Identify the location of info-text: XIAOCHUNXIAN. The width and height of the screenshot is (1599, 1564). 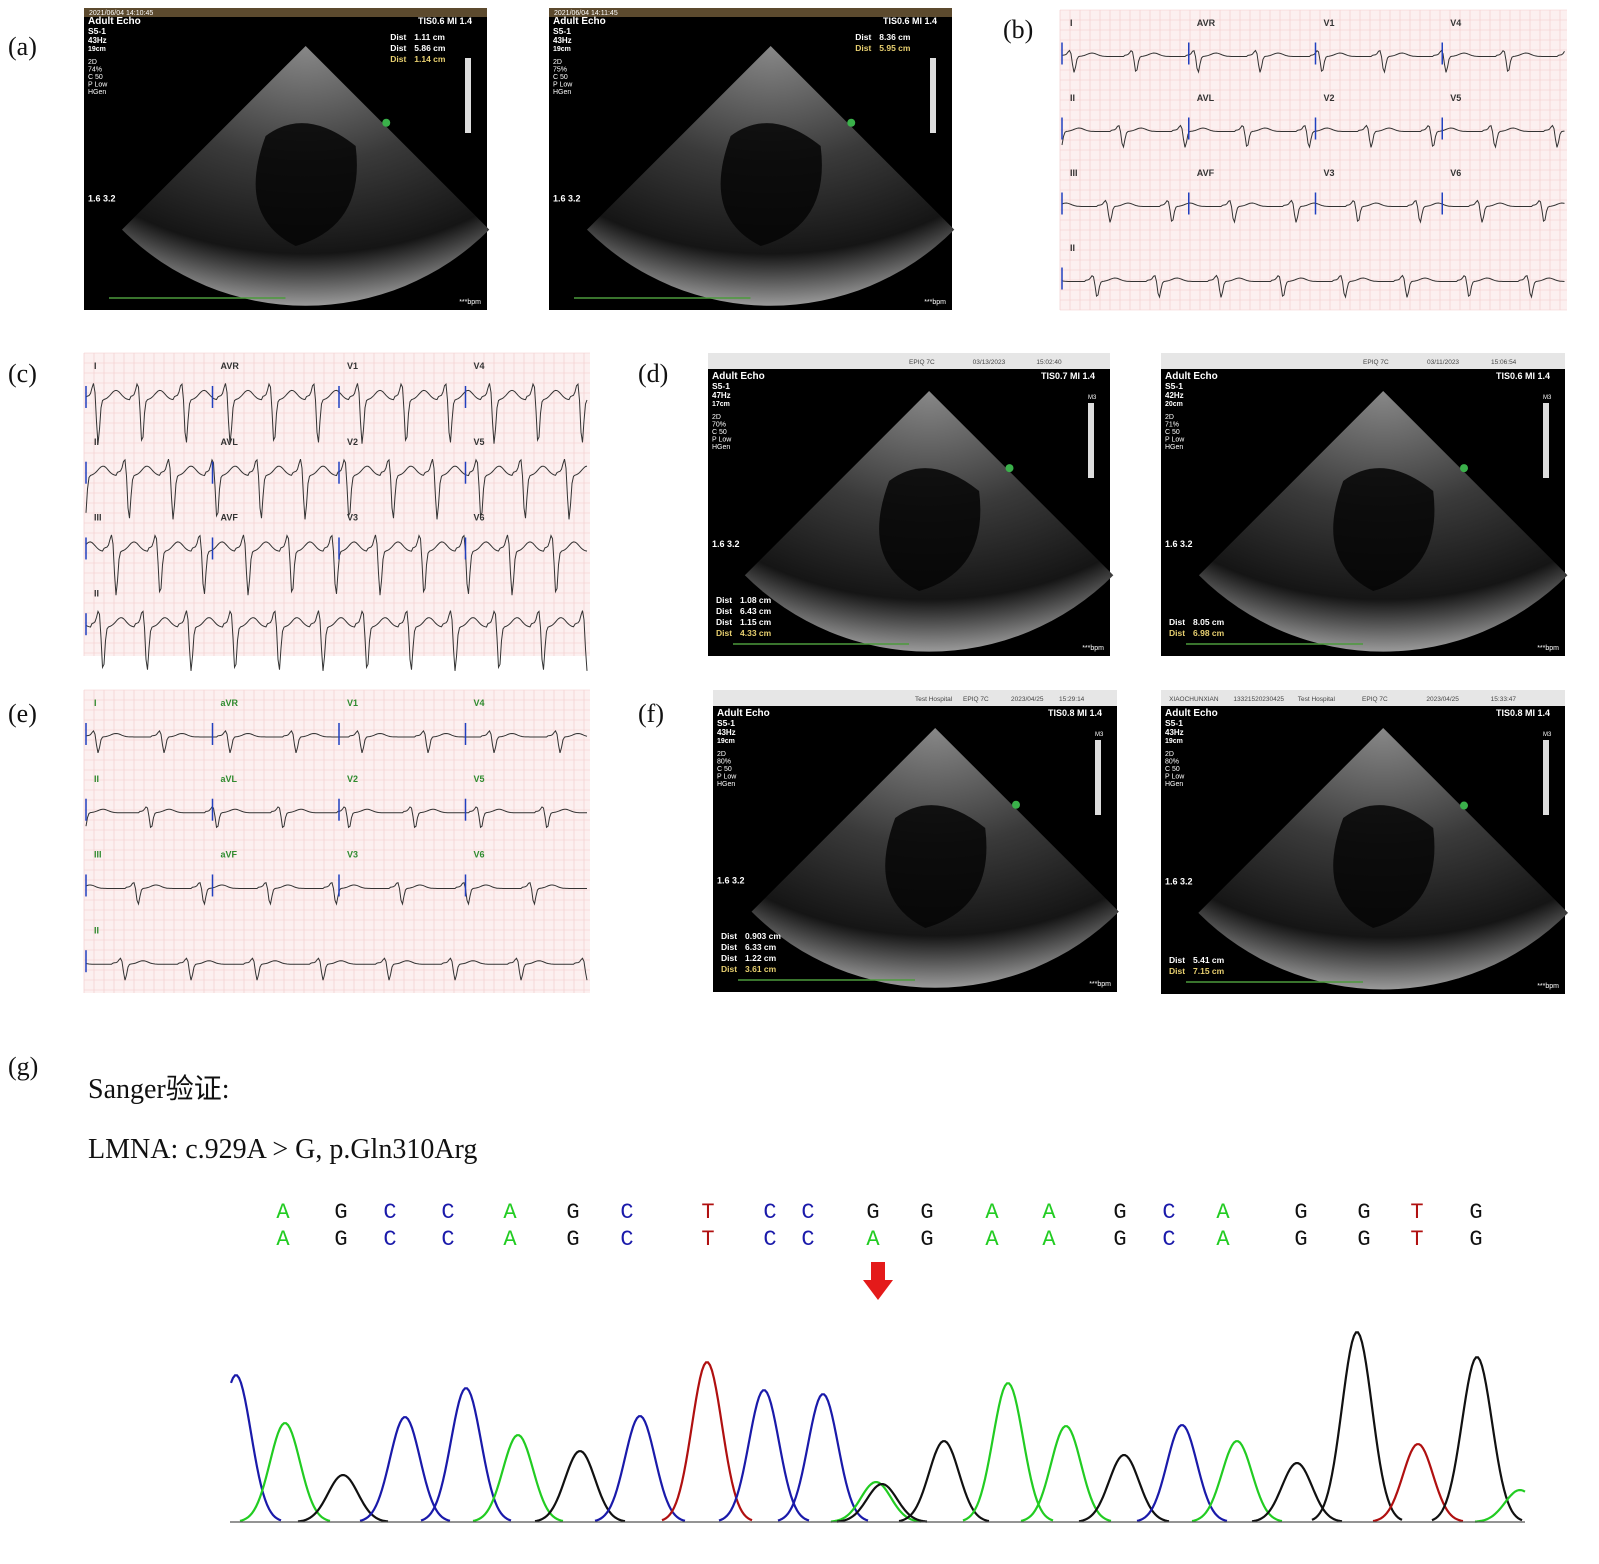
(1194, 699).